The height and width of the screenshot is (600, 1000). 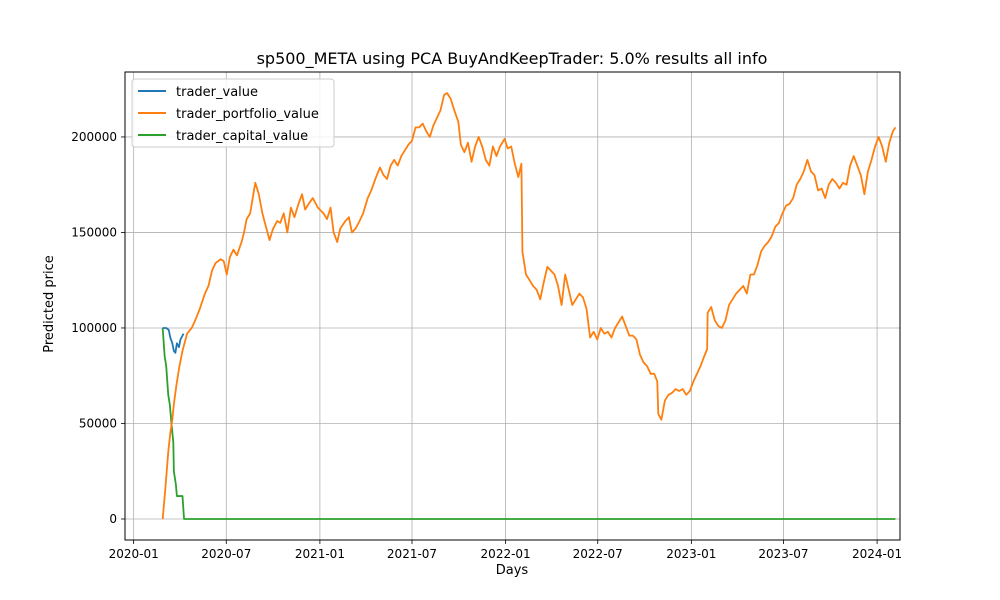 What do you see at coordinates (94, 232) in the screenshot?
I see `y-tick-label: 150000` at bounding box center [94, 232].